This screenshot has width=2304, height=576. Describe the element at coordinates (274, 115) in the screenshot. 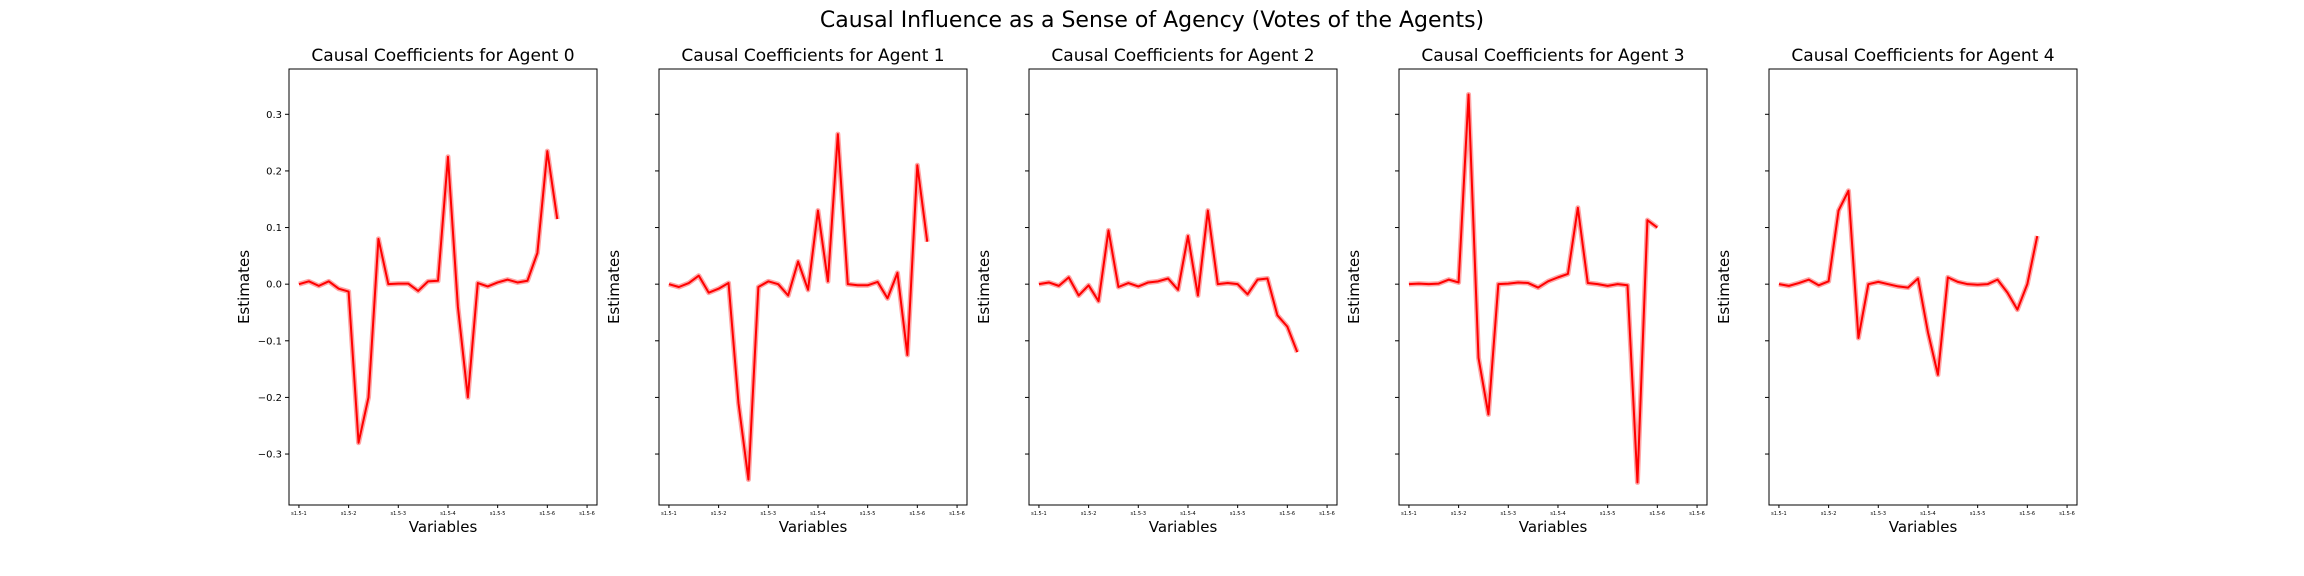

I see `agent-0-ytick-label: 0.3` at that location.